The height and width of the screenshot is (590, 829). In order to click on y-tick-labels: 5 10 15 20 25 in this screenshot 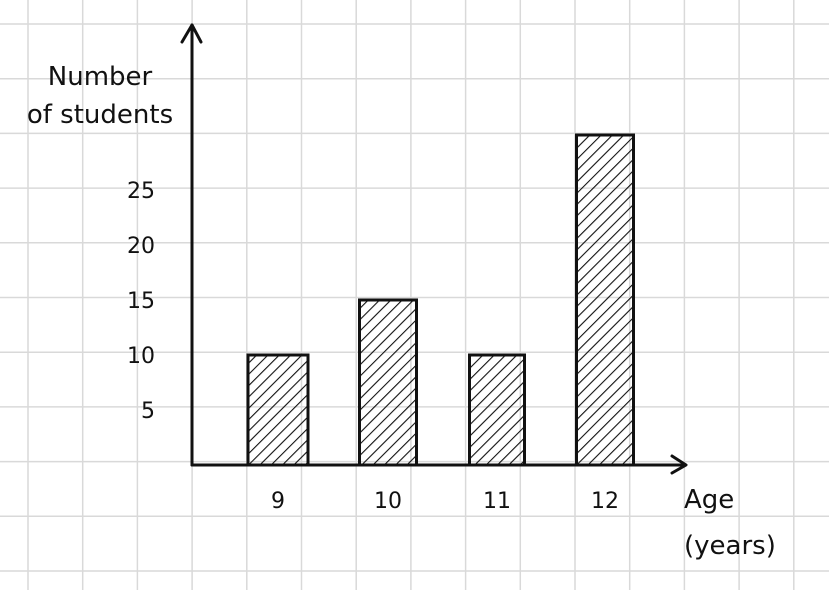, I will do `click(141, 301)`.